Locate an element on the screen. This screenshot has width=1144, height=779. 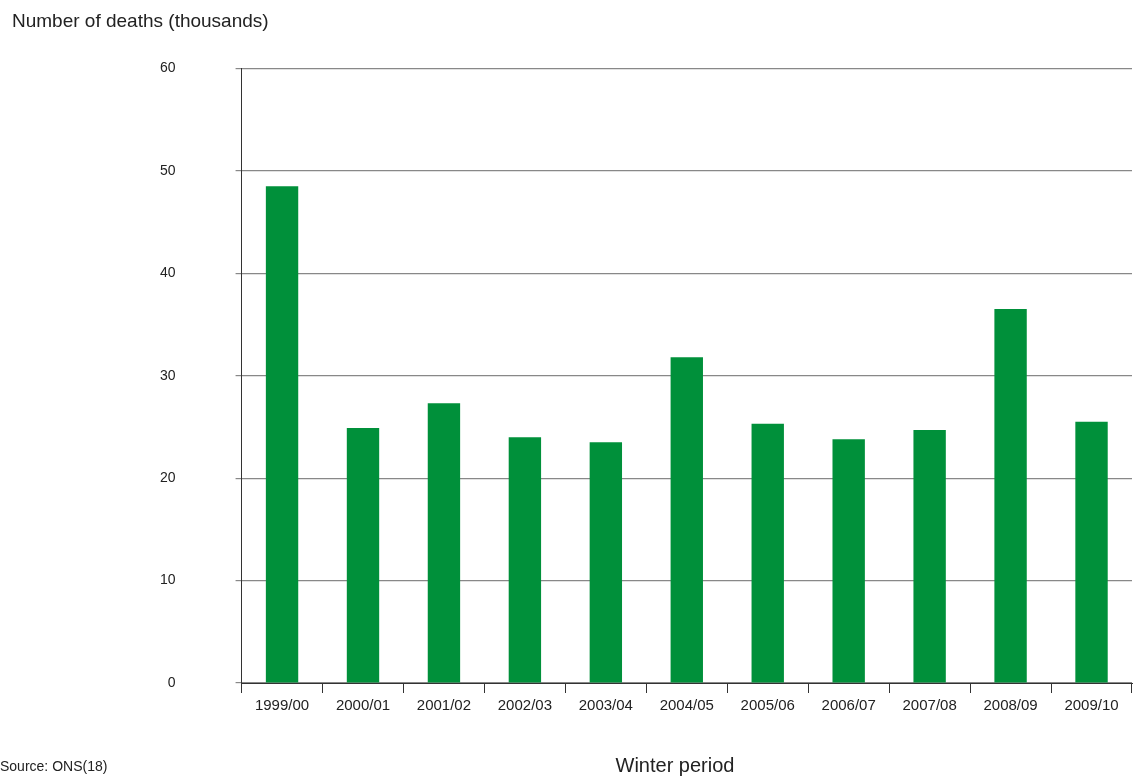
source-note: Source: ONS(18) is located at coordinates (54, 766).